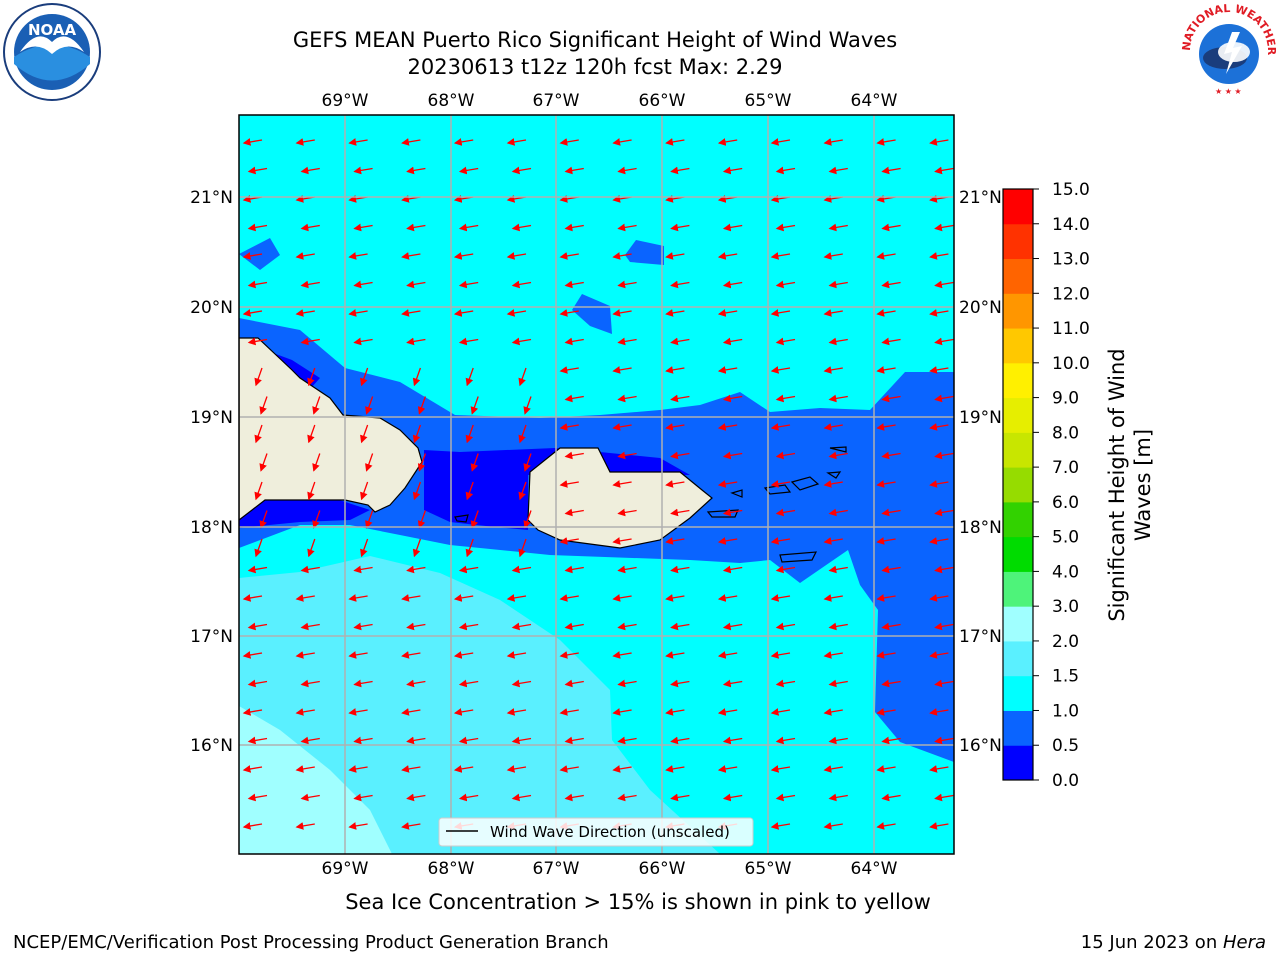 This screenshot has height=960, width=1280. What do you see at coordinates (1151, 942) in the screenshot?
I see `footer-date-text: 15 Jun 2023 on` at bounding box center [1151, 942].